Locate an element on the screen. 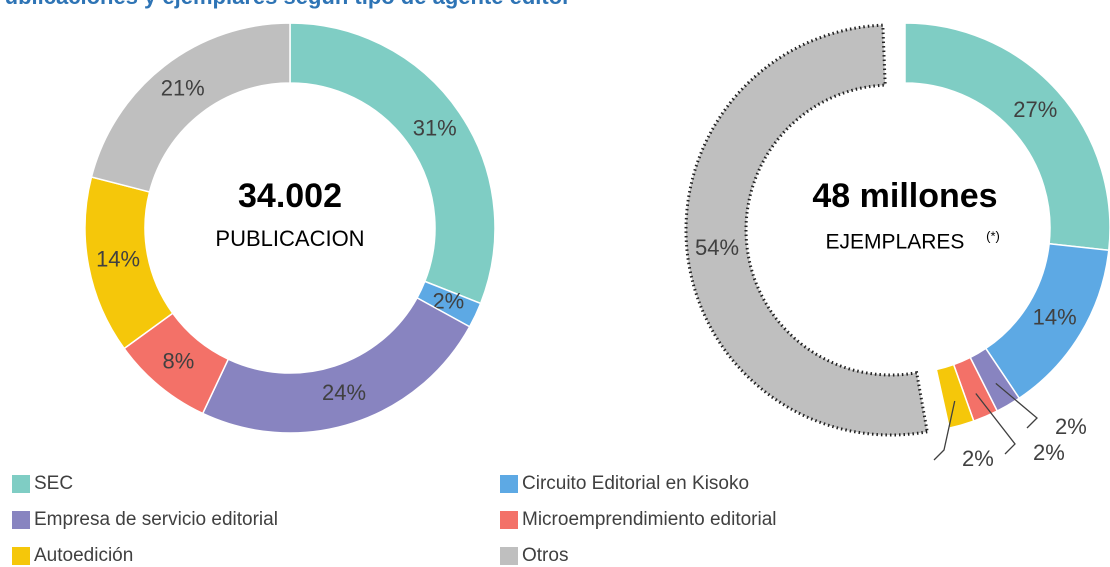  legend-label: Microemprendimiento editorial is located at coordinates (649, 519).